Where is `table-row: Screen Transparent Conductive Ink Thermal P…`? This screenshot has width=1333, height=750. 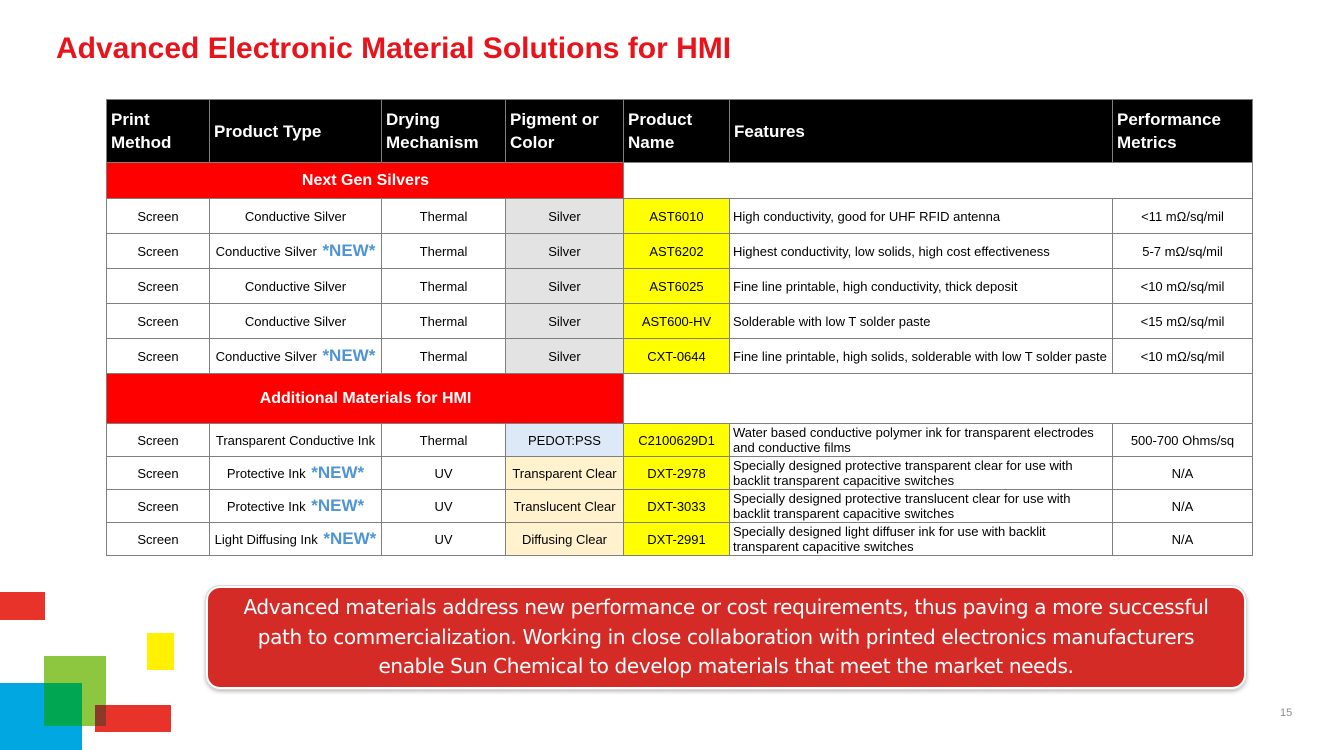 table-row: Screen Transparent Conductive Ink Thermal P… is located at coordinates (679, 440).